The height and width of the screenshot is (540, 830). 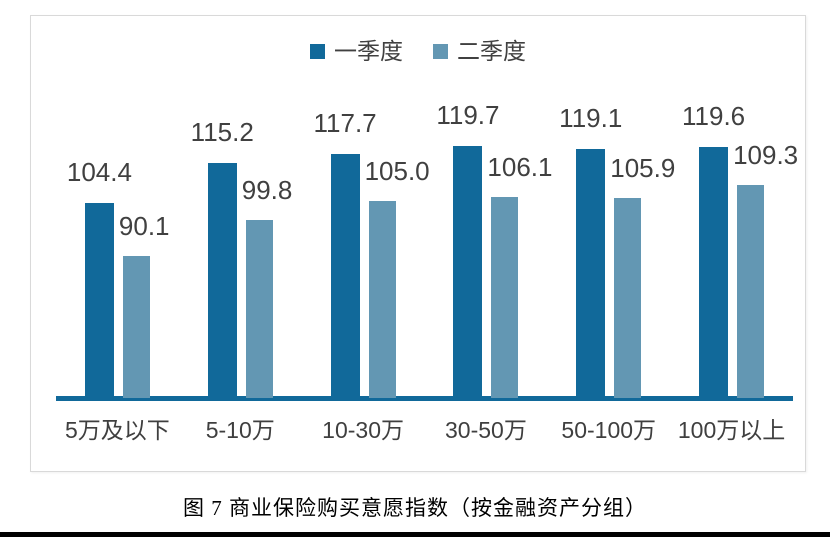 What do you see at coordinates (368, 51) in the screenshot?
I see `legend-label: 一季度` at bounding box center [368, 51].